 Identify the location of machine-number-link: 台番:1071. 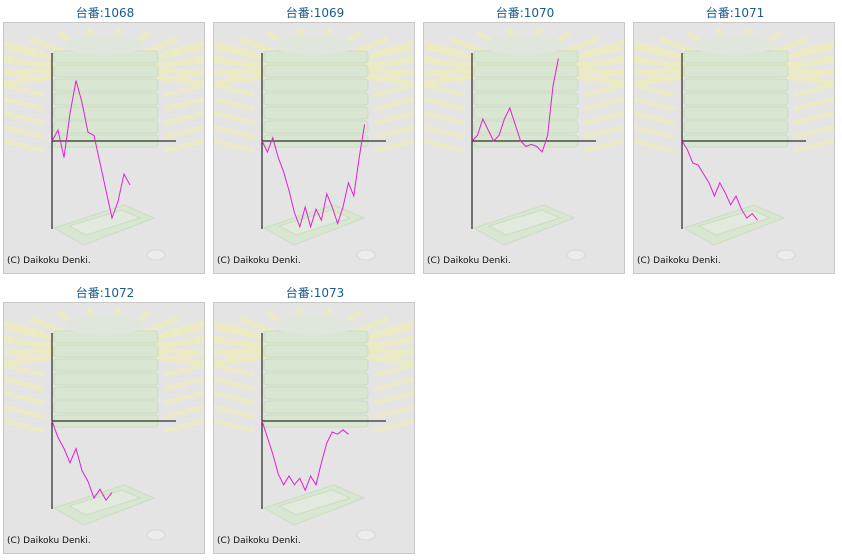
(735, 13).